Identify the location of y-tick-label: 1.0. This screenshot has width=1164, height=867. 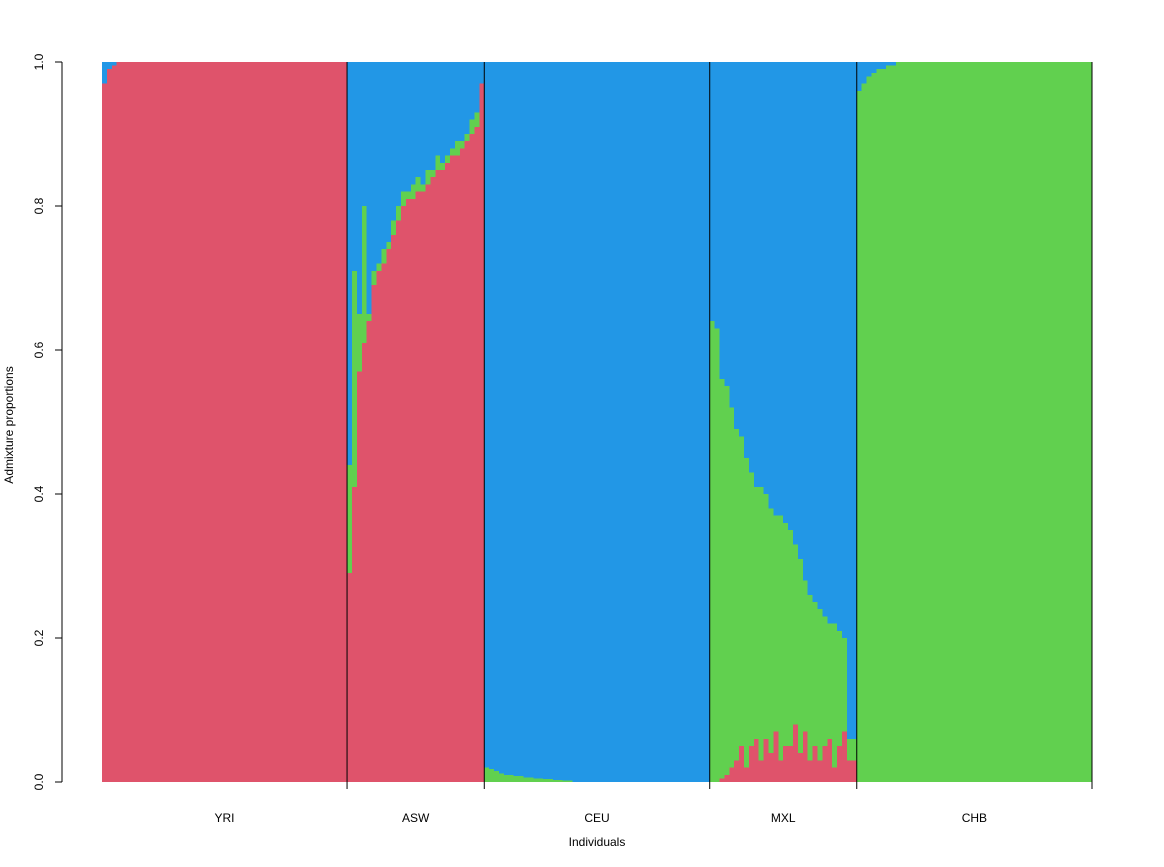
(39, 61).